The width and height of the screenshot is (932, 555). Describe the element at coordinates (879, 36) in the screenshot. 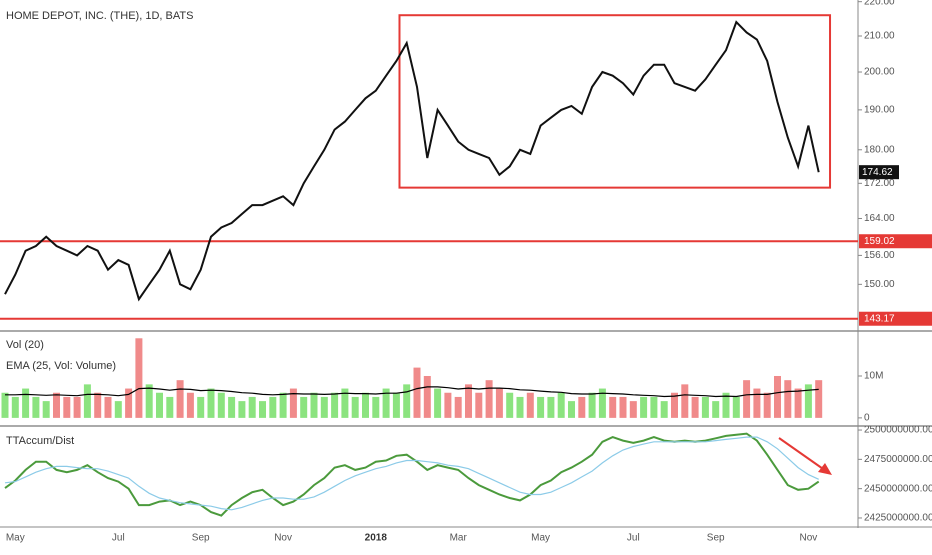

I see `y-tick-label: 210.00` at that location.